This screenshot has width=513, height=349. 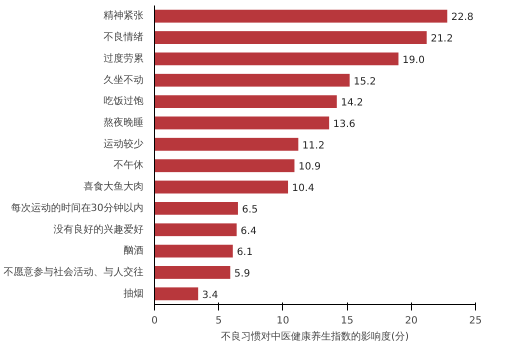 What do you see at coordinates (313, 146) in the screenshot?
I see `data-label: 11.2` at bounding box center [313, 146].